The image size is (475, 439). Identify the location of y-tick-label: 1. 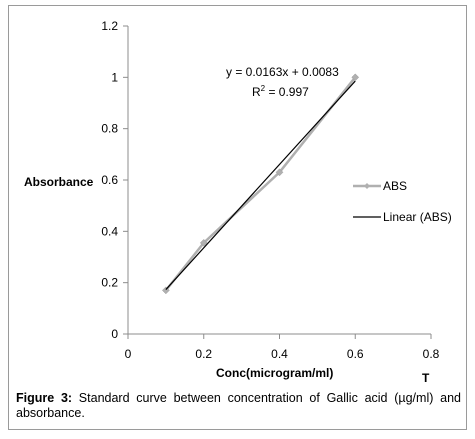
(114, 77).